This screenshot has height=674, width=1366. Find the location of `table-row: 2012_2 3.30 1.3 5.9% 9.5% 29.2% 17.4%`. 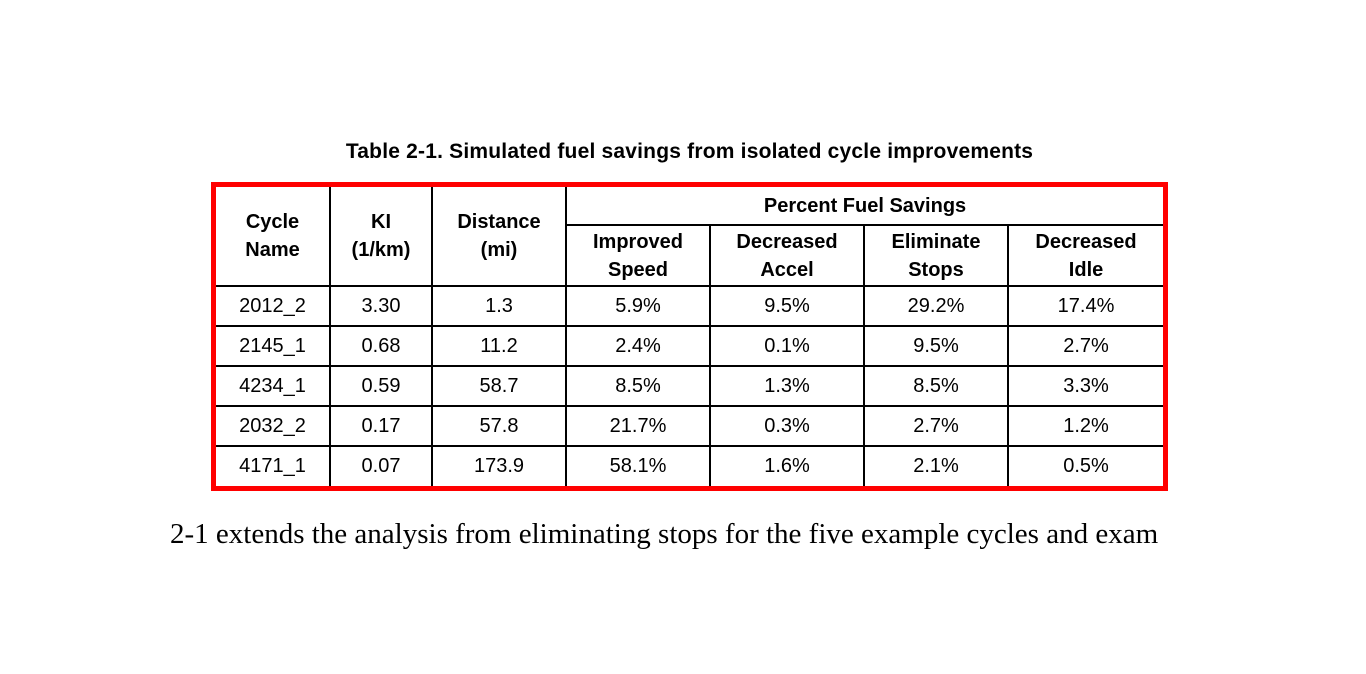

table-row: 2012_2 3.30 1.3 5.9% 9.5% 29.2% 17.4% is located at coordinates (690, 306).